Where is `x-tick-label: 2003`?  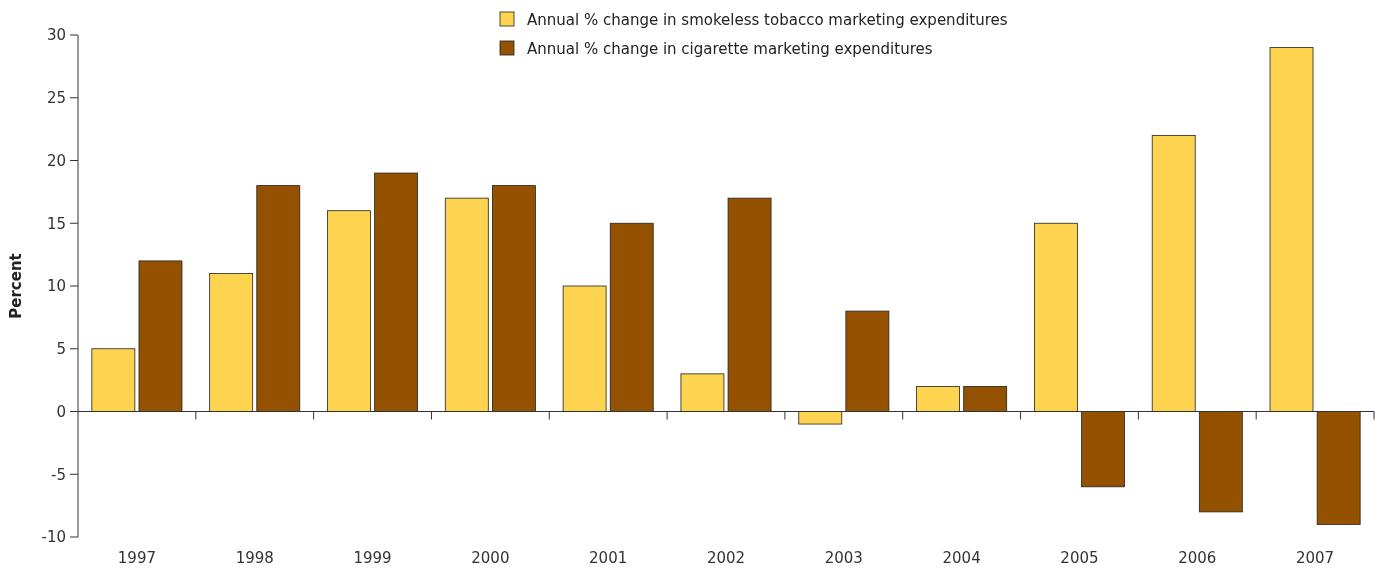 x-tick-label: 2003 is located at coordinates (843, 558).